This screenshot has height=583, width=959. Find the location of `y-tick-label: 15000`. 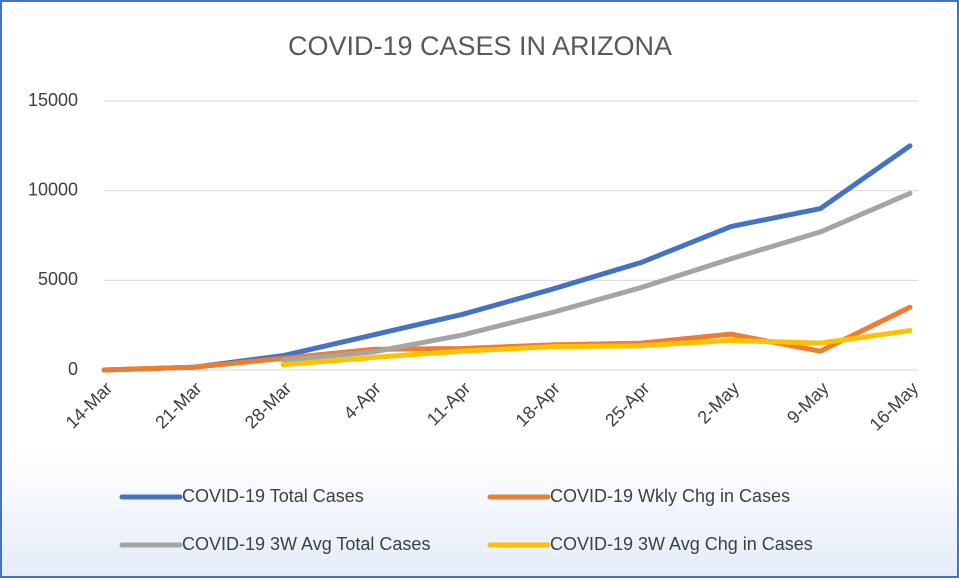

y-tick-label: 15000 is located at coordinates (53, 100).